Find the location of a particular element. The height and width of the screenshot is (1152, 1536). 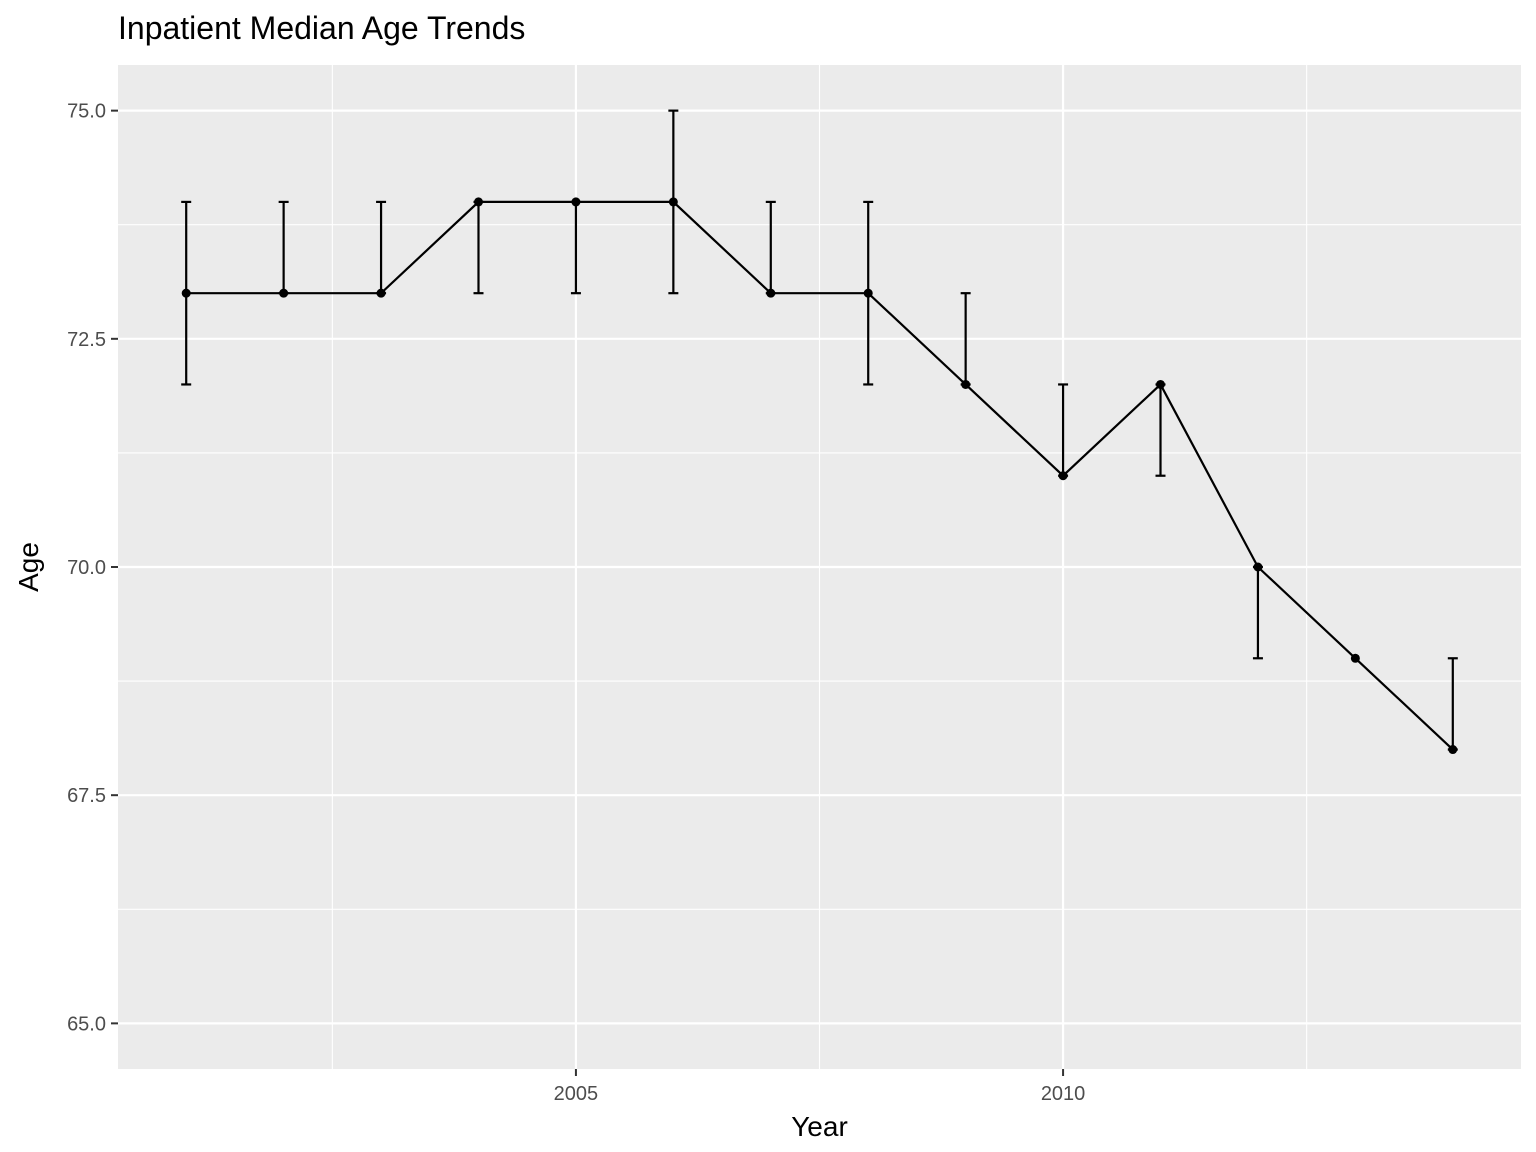

y-tick-label: 75.0 is located at coordinates (86, 112).